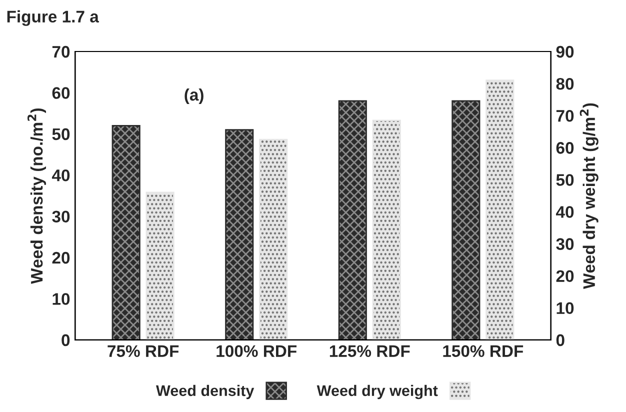 This screenshot has width=626, height=412. I want to click on legend-label: Weed density, so click(205, 392).